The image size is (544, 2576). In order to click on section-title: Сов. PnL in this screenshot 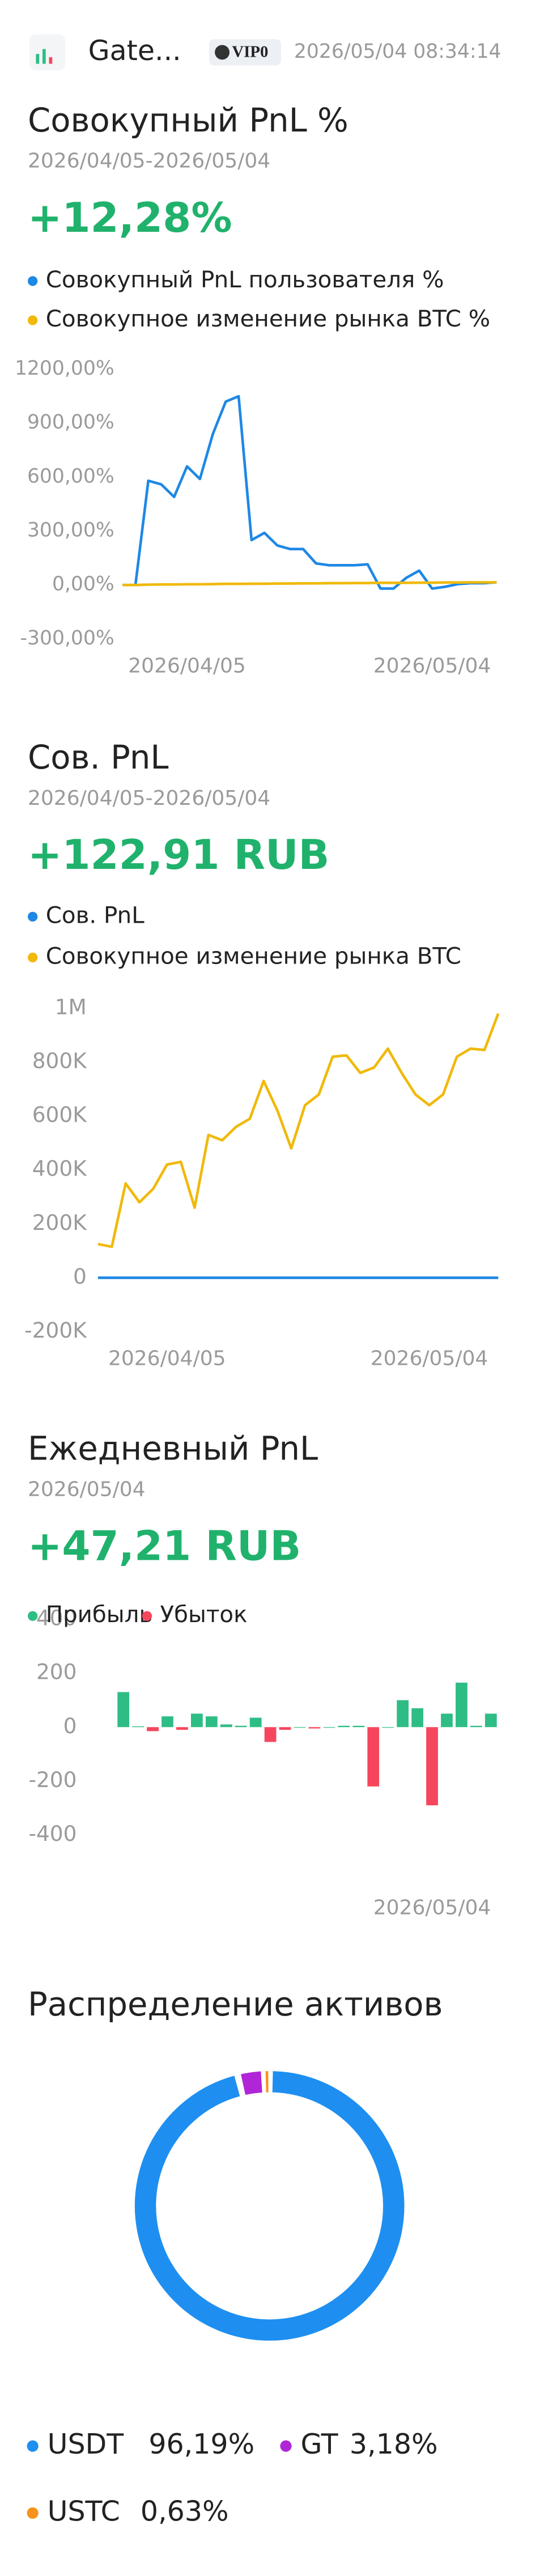, I will do `click(98, 757)`.